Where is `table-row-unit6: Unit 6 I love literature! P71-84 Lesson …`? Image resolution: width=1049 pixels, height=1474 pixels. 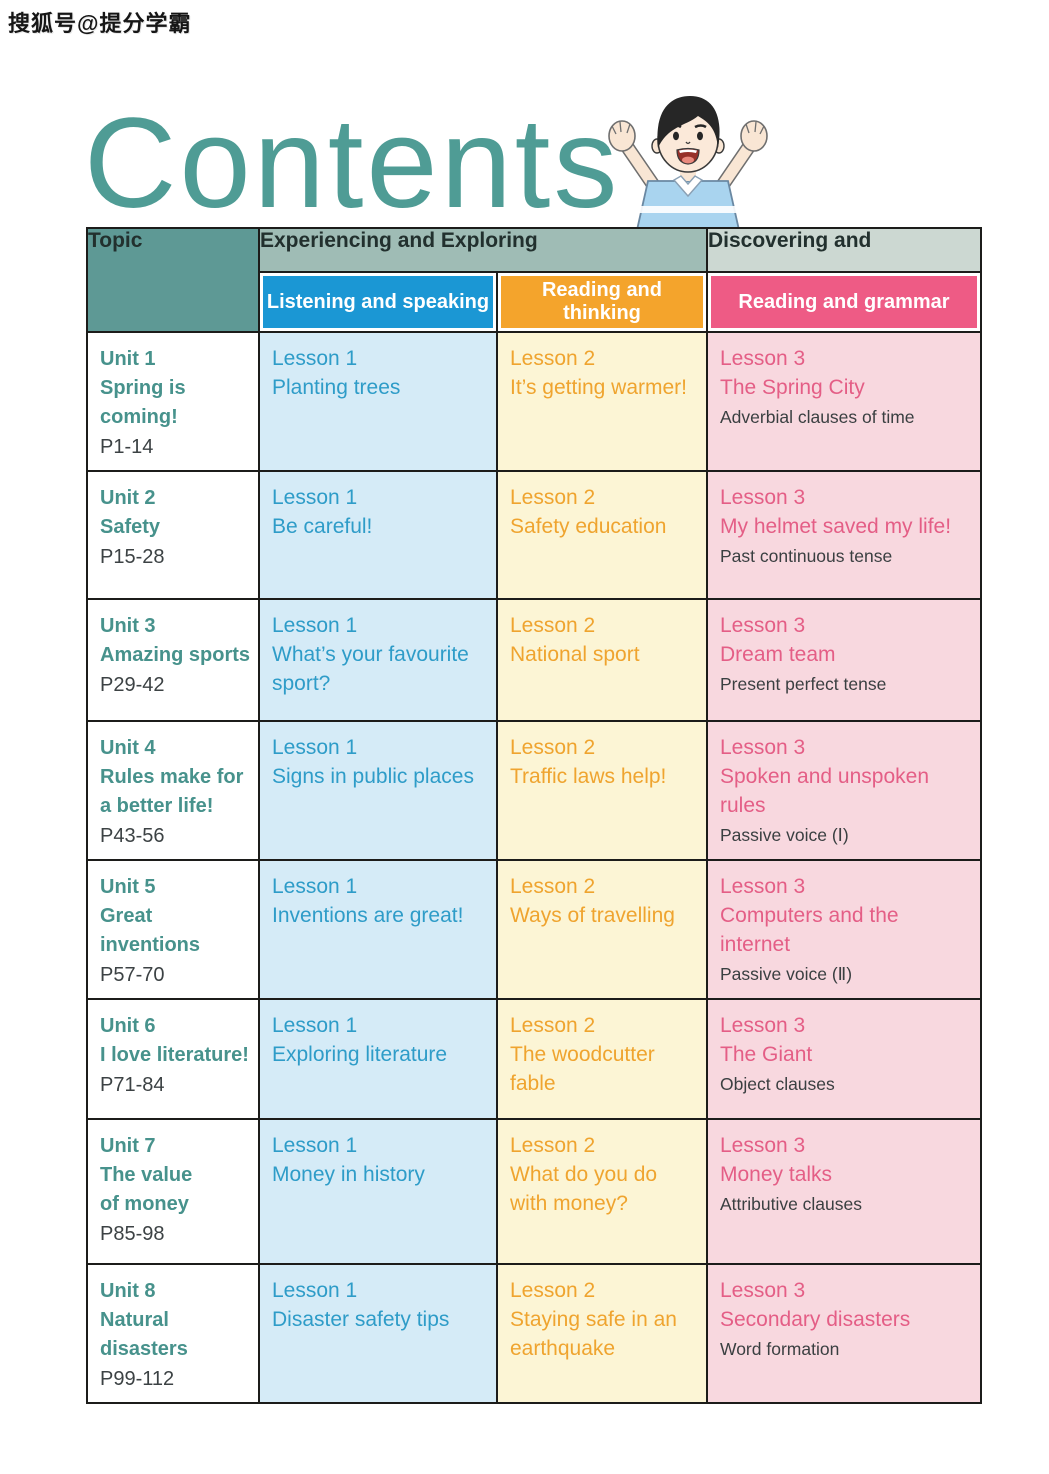
table-row-unit6: Unit 6 I love literature! P71-84 Lesson … is located at coordinates (534, 1059).